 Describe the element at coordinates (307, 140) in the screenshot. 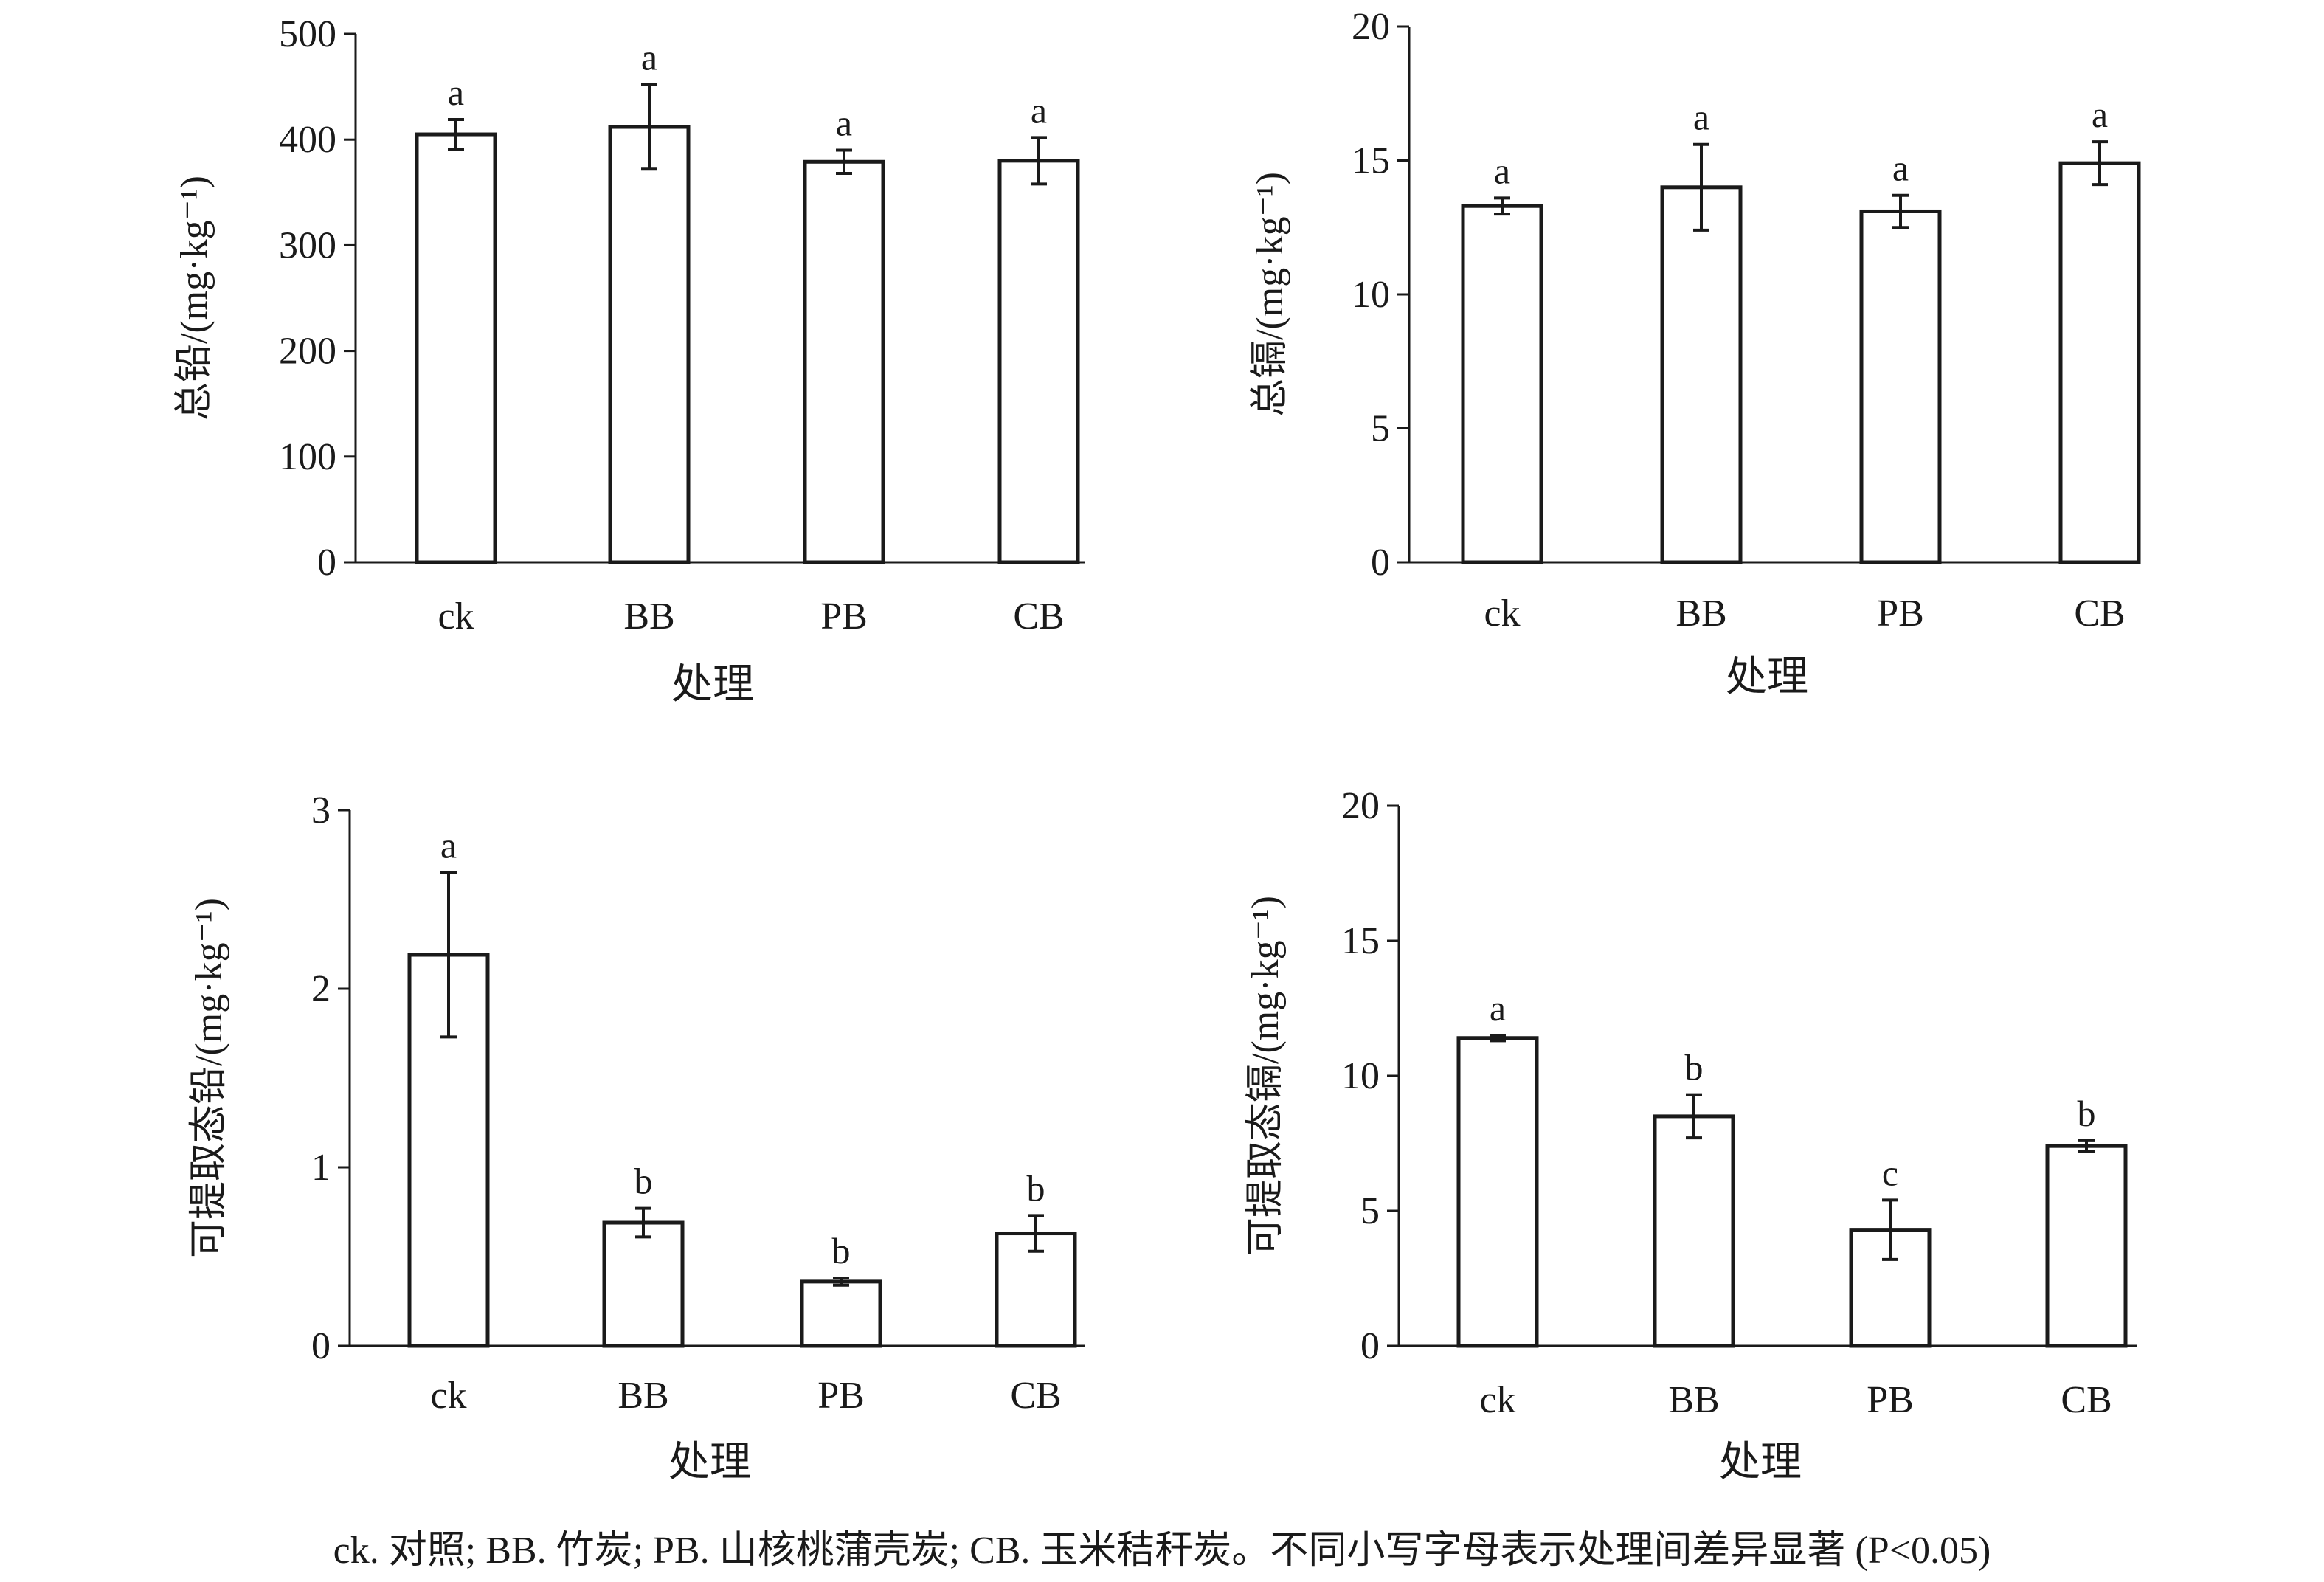

I see `y-tick-label: 400` at that location.